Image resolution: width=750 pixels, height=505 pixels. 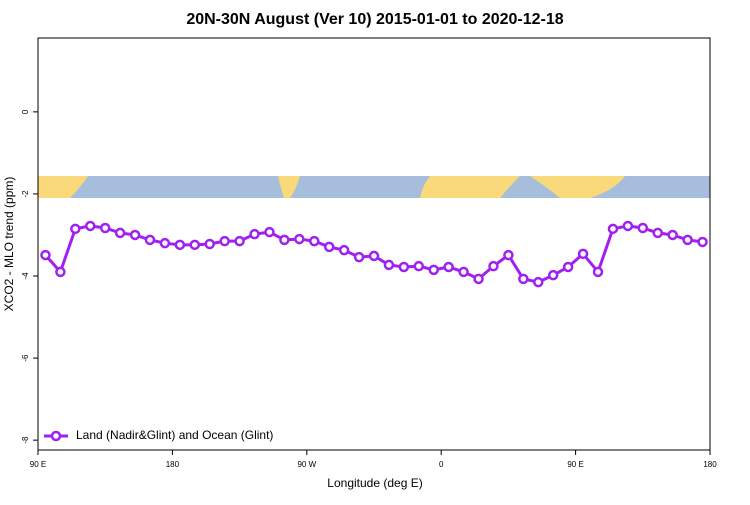 I want to click on x-axis-label: Longitude (deg E), so click(x=374, y=483).